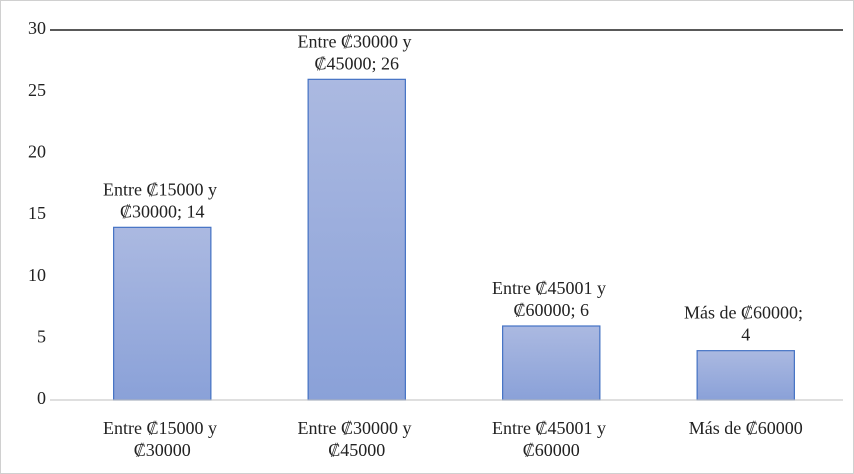  I want to click on y-tick-label: 10, so click(37, 275).